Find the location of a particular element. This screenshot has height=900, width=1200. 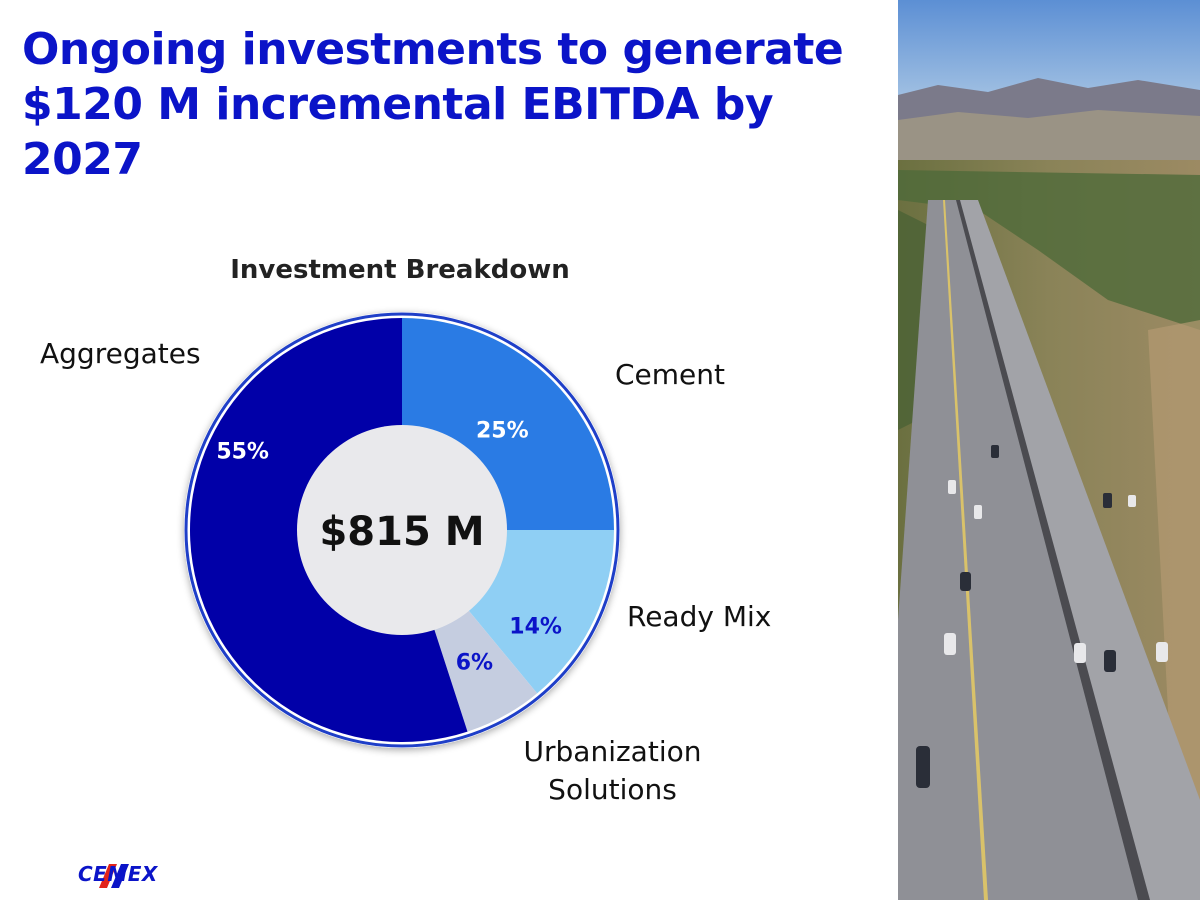

segment-label-ready-mix: Ready Mix is located at coordinates (699, 616).